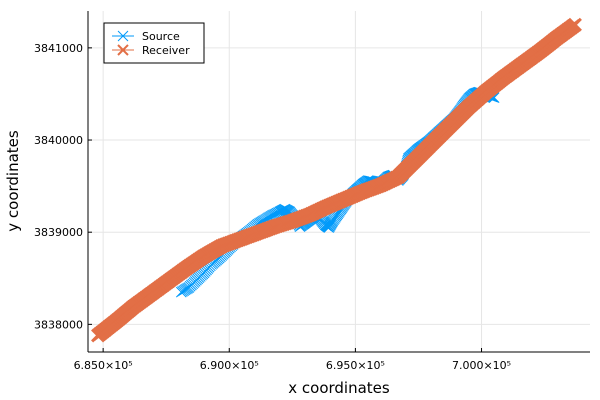  What do you see at coordinates (339, 388) in the screenshot?
I see `x-axis-label: x coordinates` at bounding box center [339, 388].